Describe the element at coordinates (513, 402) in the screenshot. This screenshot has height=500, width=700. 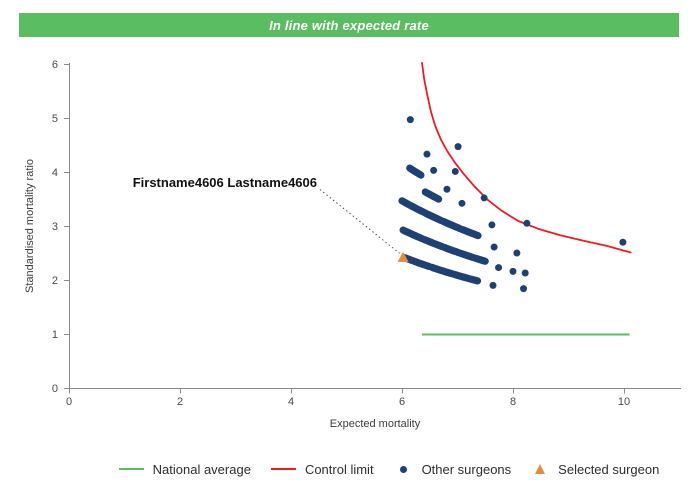
I see `x-axis-tick-label: 8` at that location.